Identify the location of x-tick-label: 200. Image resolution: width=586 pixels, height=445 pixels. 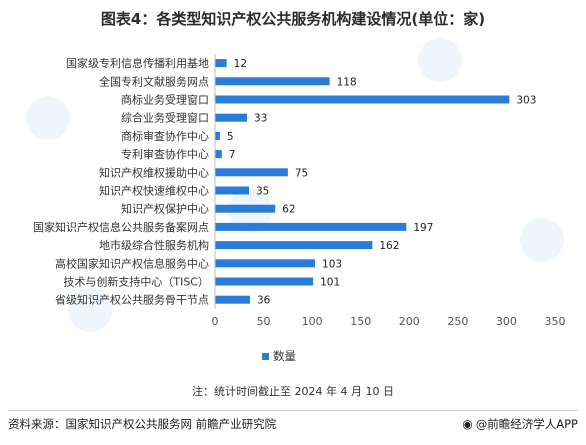
(409, 321).